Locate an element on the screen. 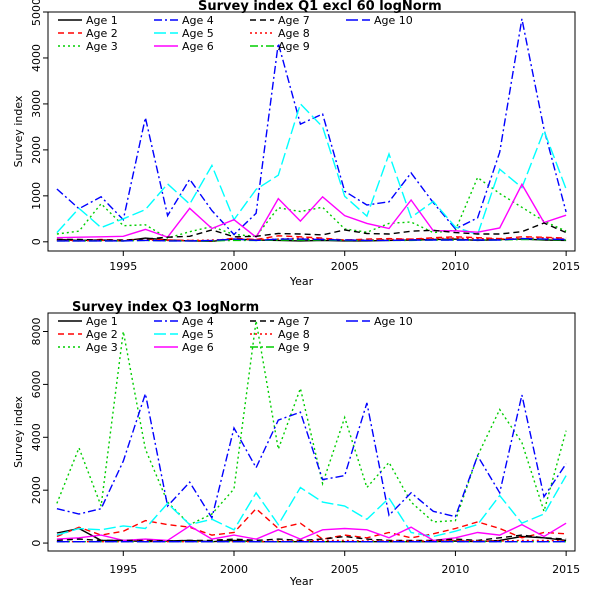 The image size is (600, 600). y-tick-label: 8000 is located at coordinates (36, 332).